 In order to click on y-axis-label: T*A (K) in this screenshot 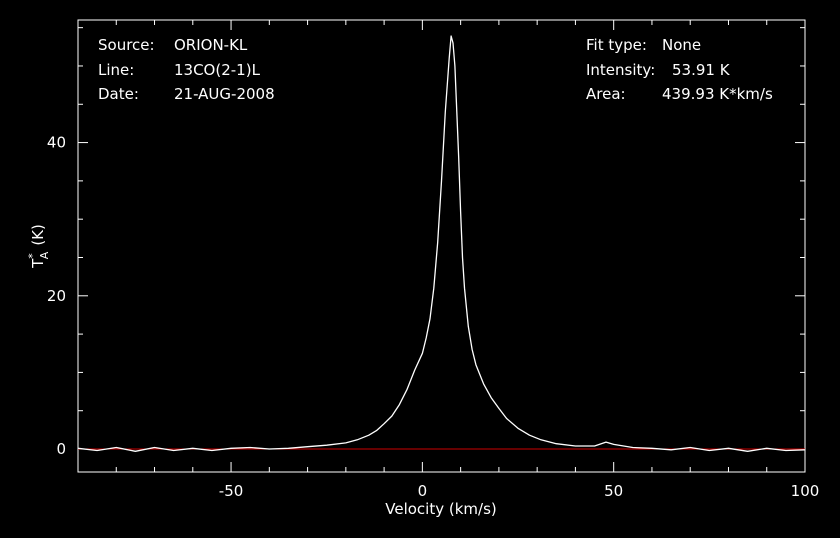, I will do `click(38, 246)`.